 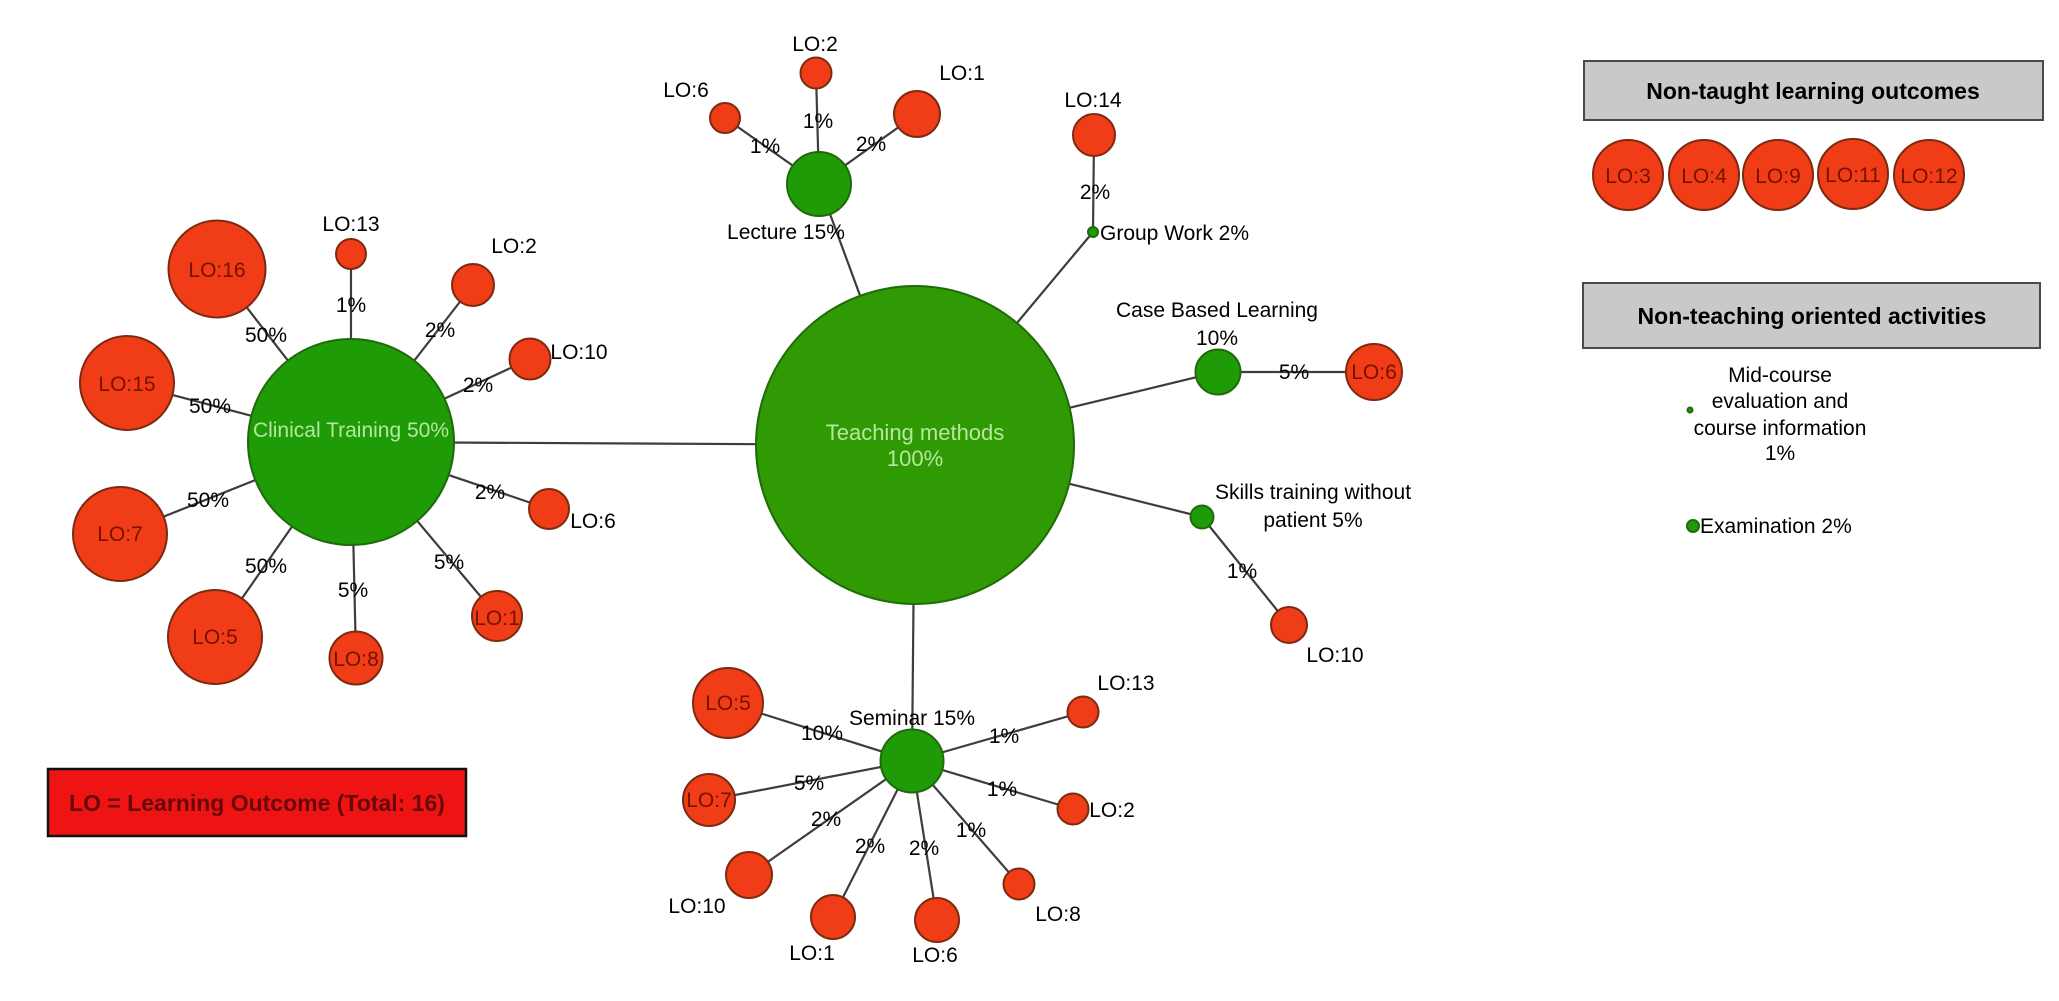 I want to click on svg-text: Skills training without, so click(x=1313, y=492).